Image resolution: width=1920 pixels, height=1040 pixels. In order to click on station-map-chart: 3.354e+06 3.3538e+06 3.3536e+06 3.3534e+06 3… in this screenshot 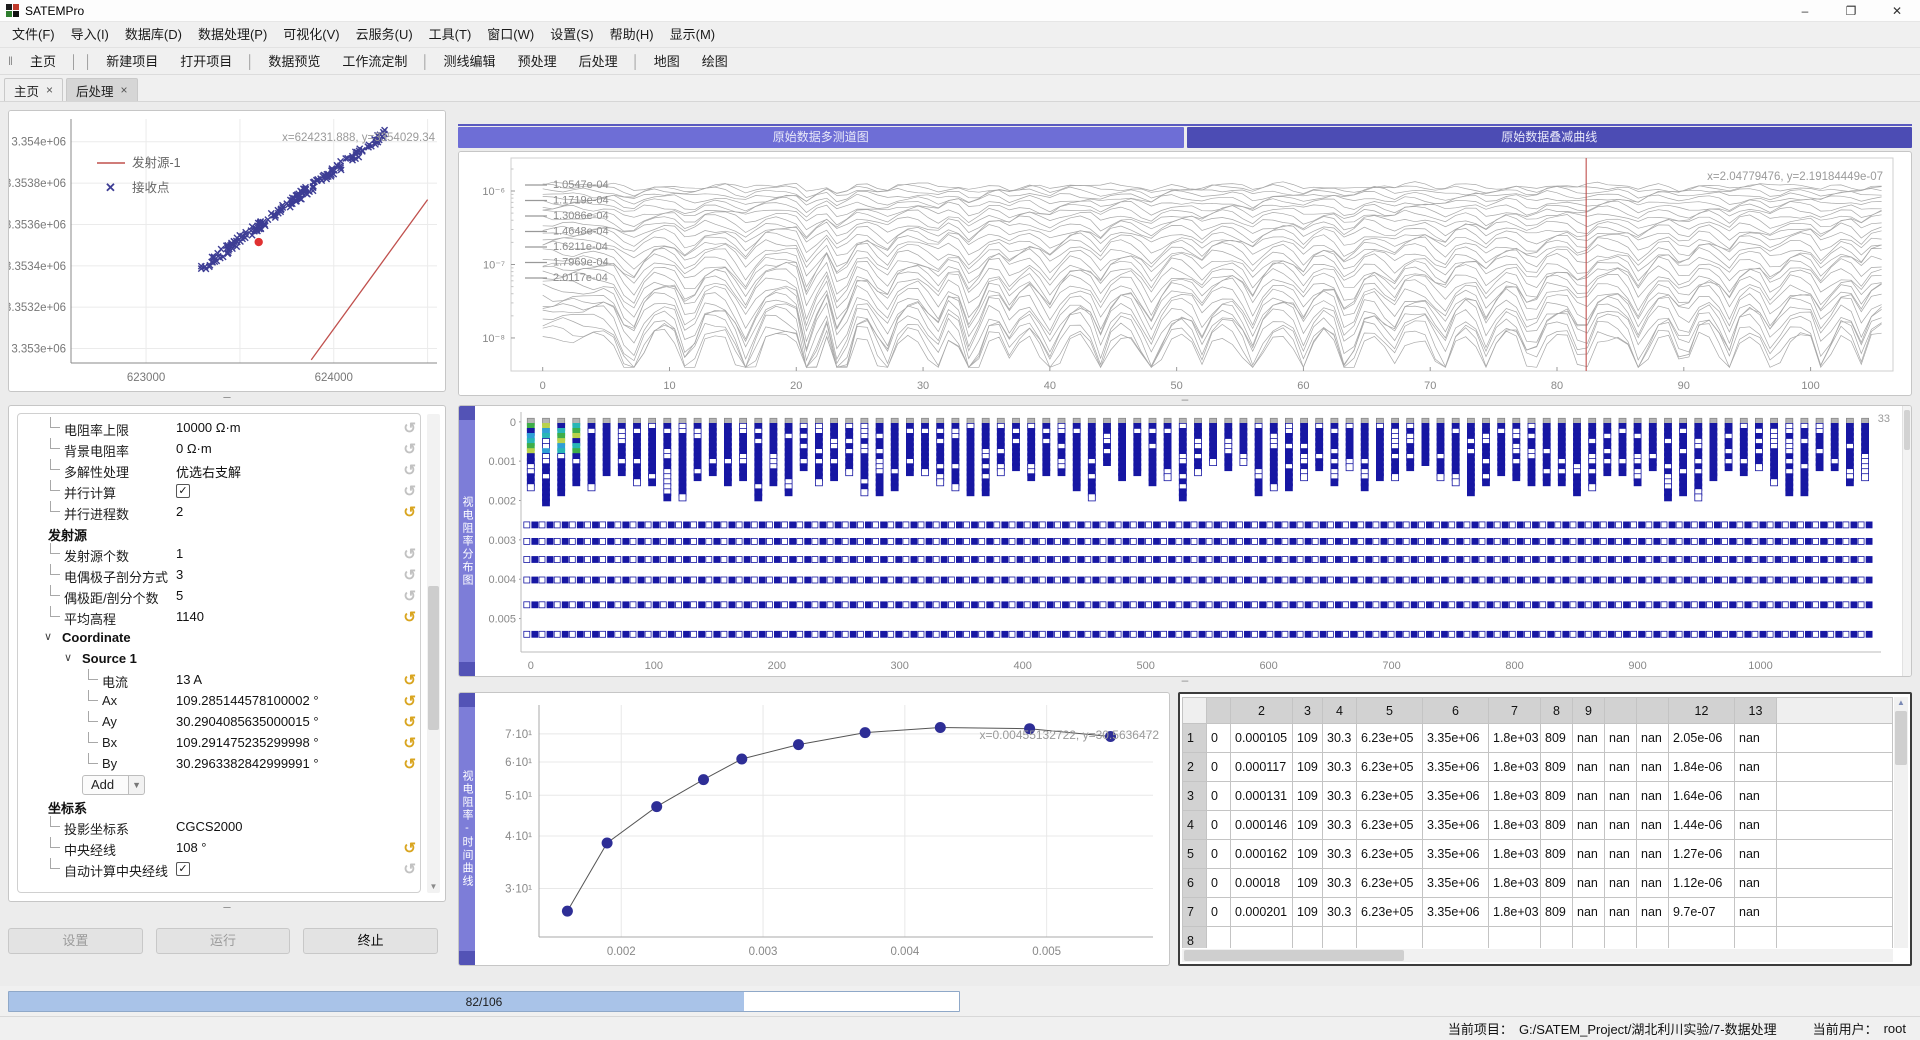, I will do `click(227, 250)`.